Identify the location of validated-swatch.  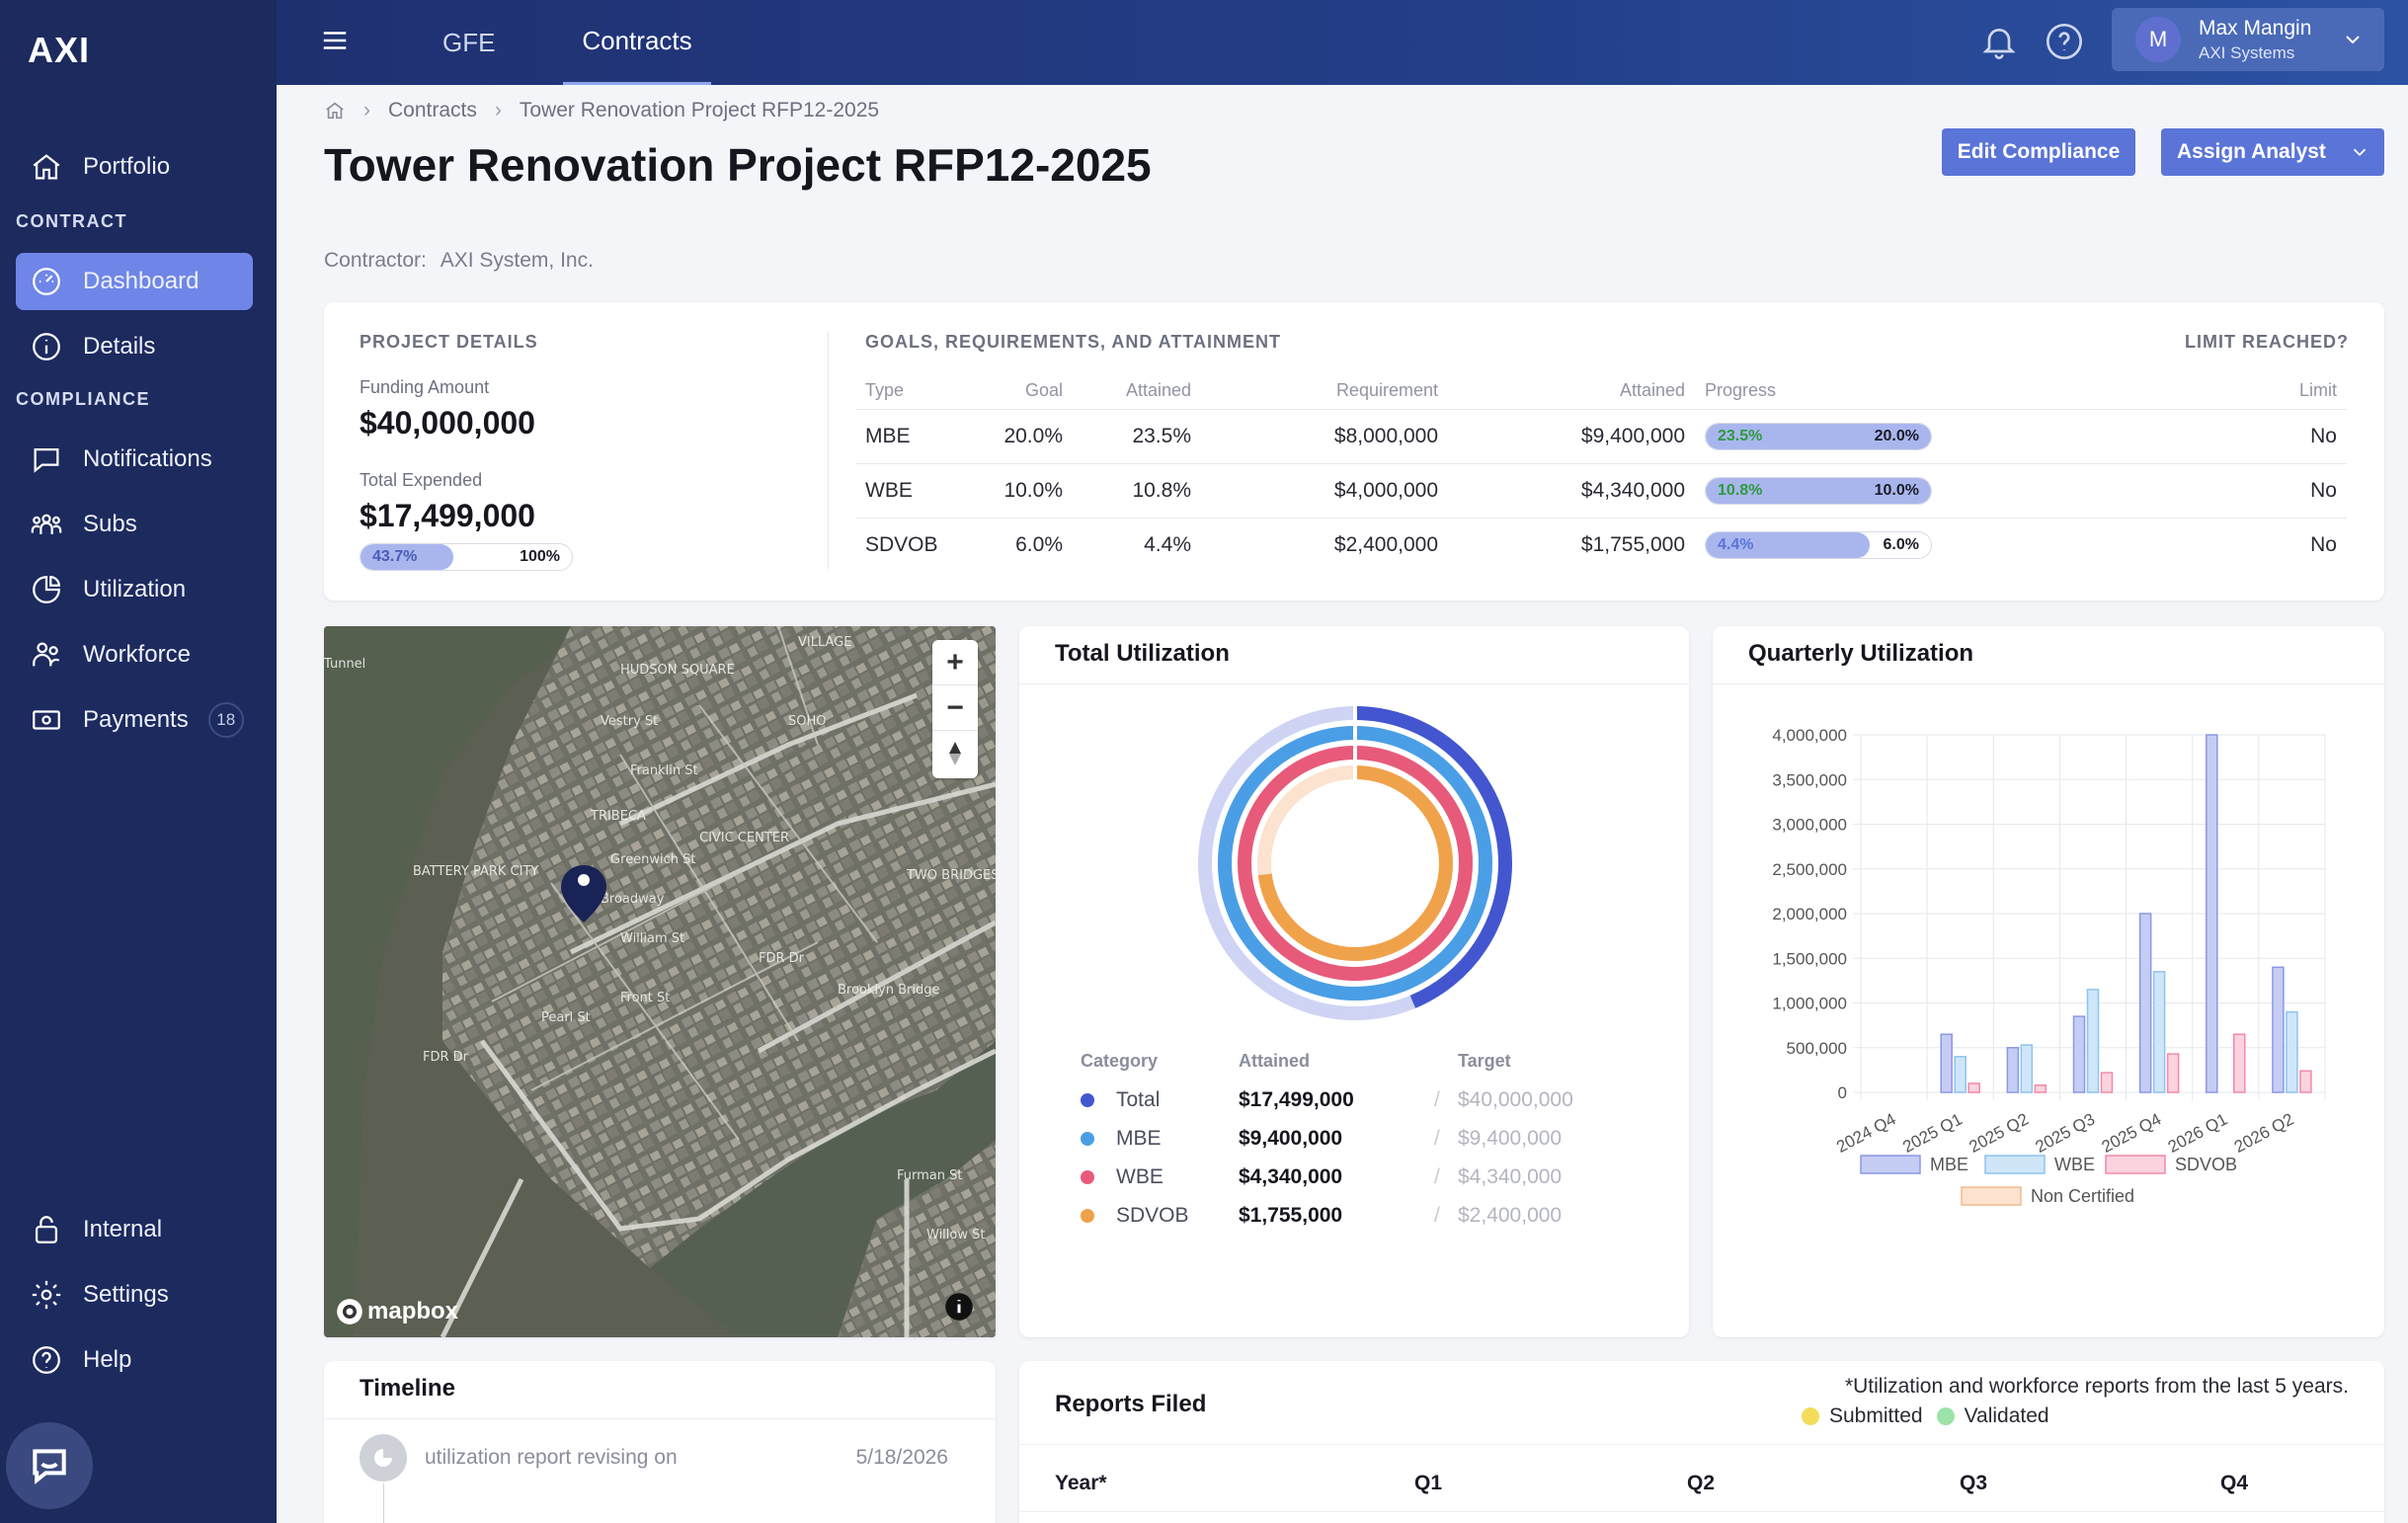
(1946, 1416).